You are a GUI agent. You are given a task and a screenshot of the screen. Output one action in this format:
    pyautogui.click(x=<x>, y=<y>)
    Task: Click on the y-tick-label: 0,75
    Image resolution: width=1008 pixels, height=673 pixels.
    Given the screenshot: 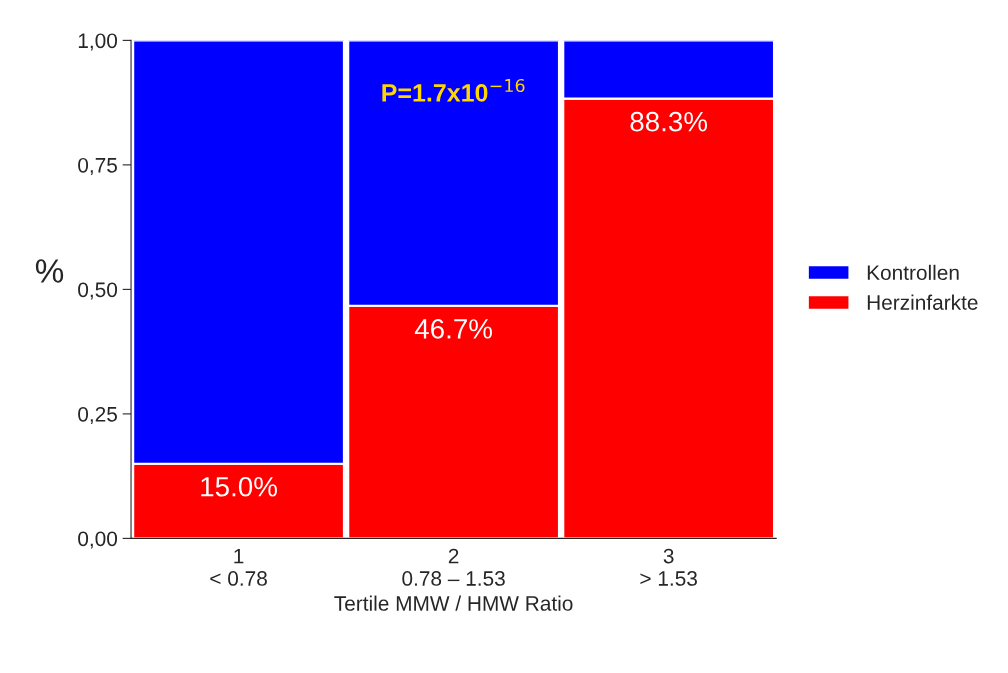 What is the action you would take?
    pyautogui.click(x=97, y=166)
    